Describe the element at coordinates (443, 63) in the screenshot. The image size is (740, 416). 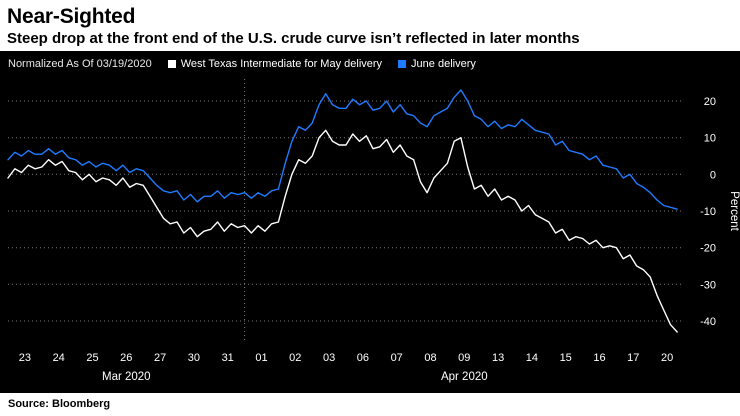
I see `legend-label-june-delivery: June delivery` at that location.